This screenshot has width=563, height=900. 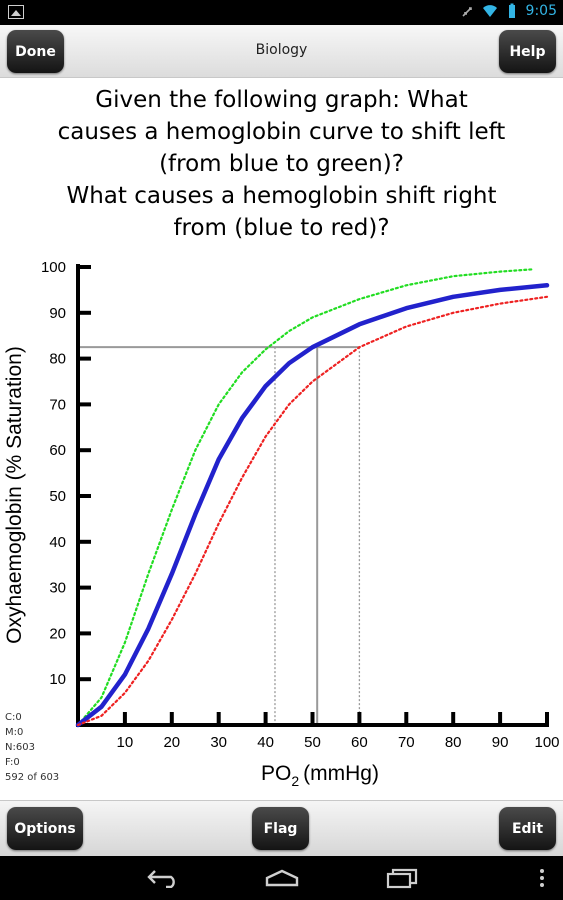 I want to click on x-tick-label: 90, so click(x=500, y=742).